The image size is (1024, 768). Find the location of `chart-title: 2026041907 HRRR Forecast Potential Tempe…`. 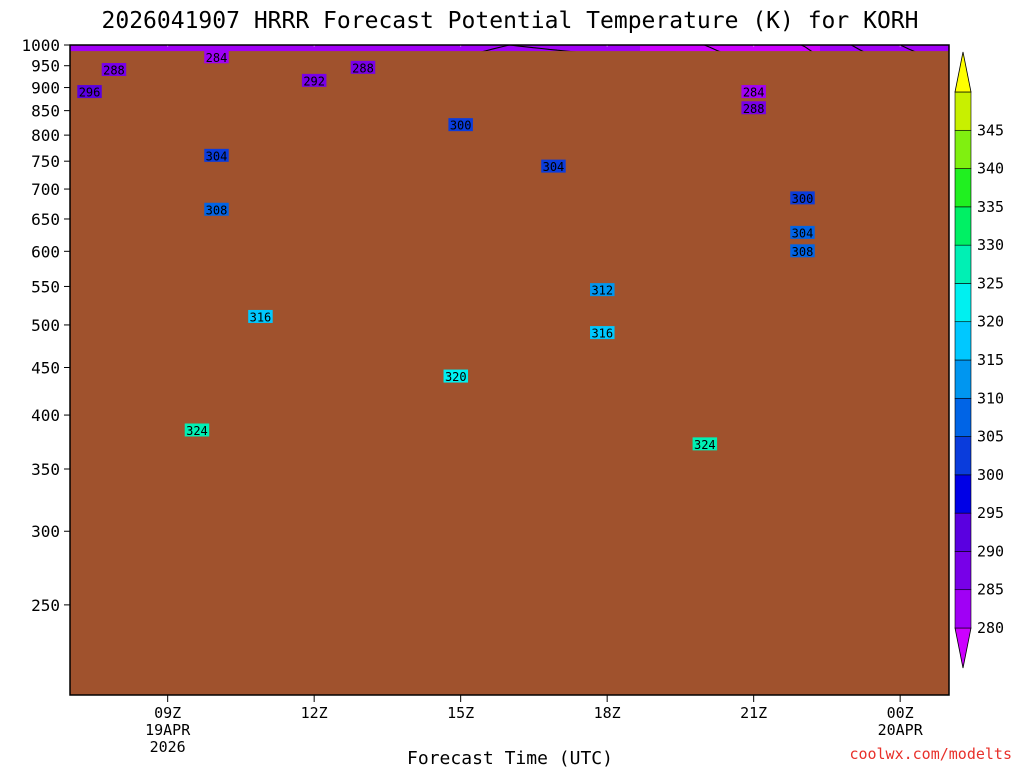

chart-title: 2026041907 HRRR Forecast Potential Tempe… is located at coordinates (510, 21).